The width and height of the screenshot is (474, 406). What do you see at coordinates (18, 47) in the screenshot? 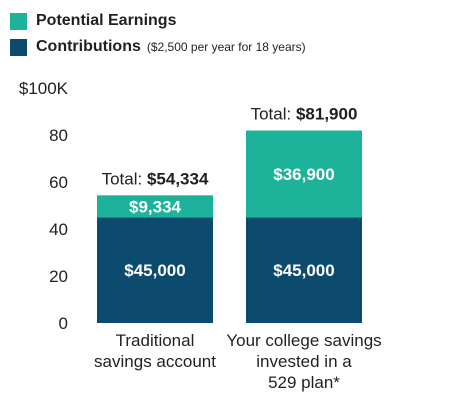
I see `contributions-swatch` at bounding box center [18, 47].